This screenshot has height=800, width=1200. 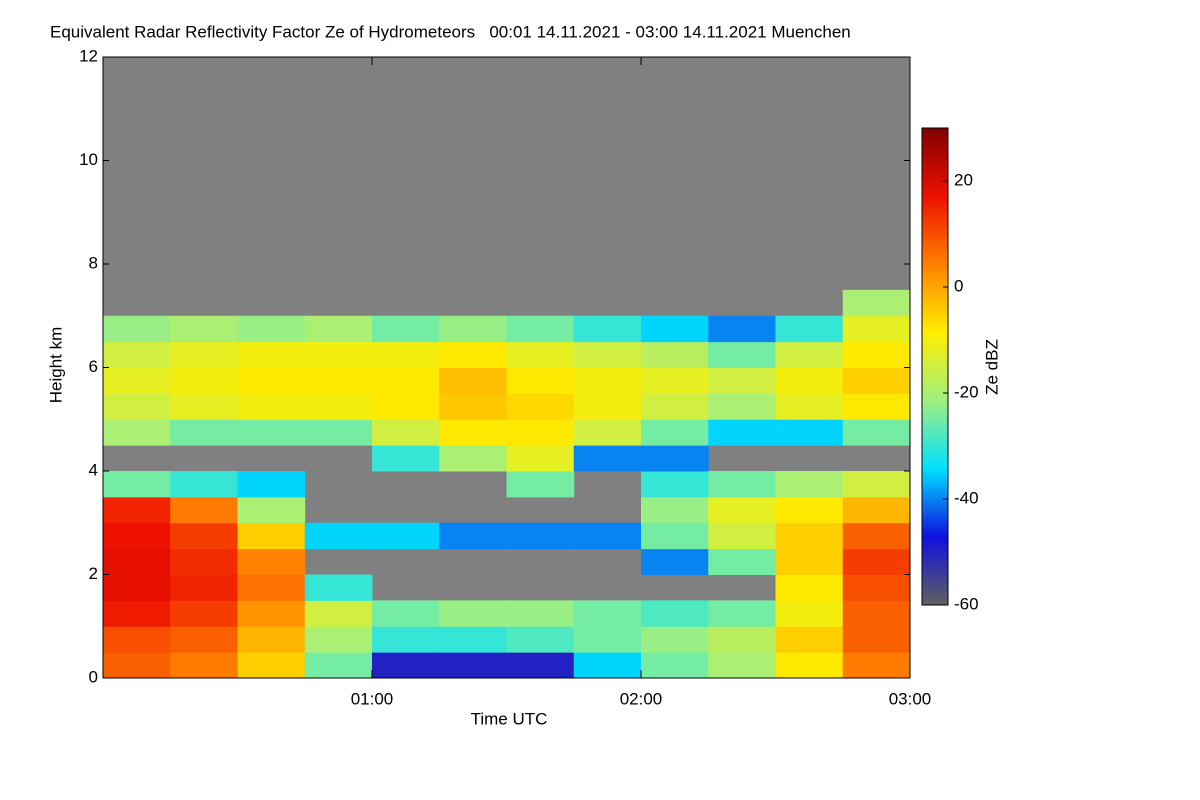 What do you see at coordinates (958, 285) in the screenshot?
I see `colorbar-tick-label: 0` at bounding box center [958, 285].